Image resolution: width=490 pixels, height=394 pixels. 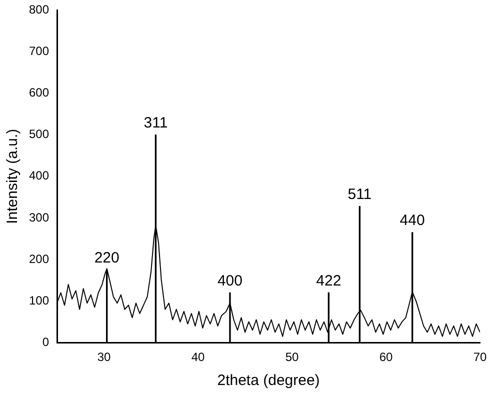 What do you see at coordinates (156, 123) in the screenshot?
I see `annotation: 311` at bounding box center [156, 123].